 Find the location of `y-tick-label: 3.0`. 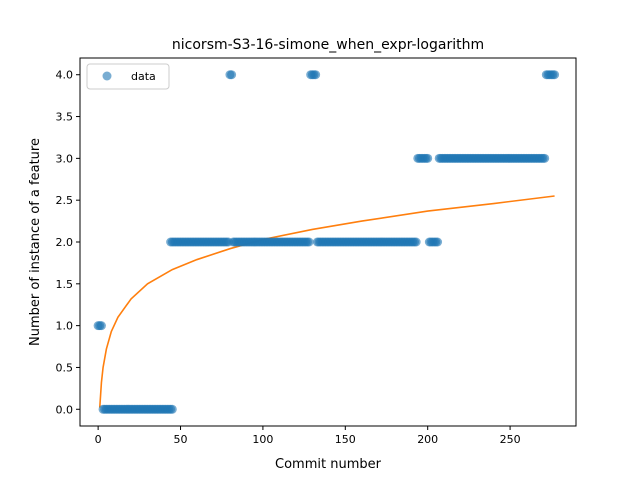

y-tick-label: 3.0 is located at coordinates (65, 158).